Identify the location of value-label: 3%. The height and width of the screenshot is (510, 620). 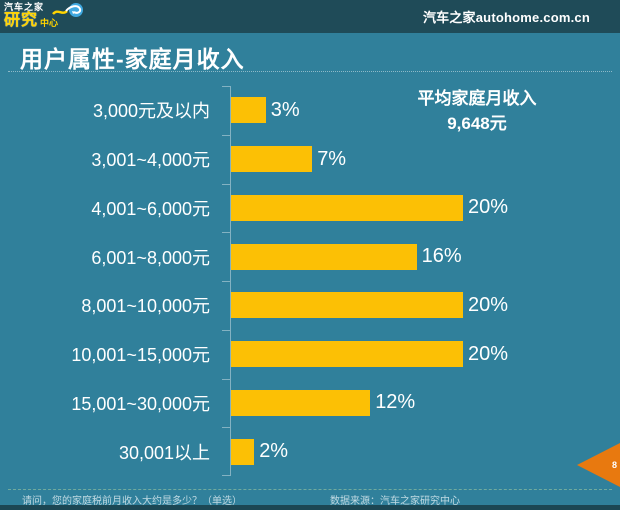
(285, 109).